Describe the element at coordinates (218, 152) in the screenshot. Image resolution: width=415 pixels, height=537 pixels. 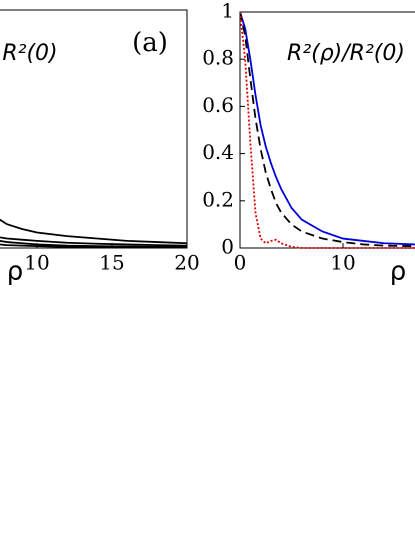
I see `y-tick-label: 0.4` at that location.